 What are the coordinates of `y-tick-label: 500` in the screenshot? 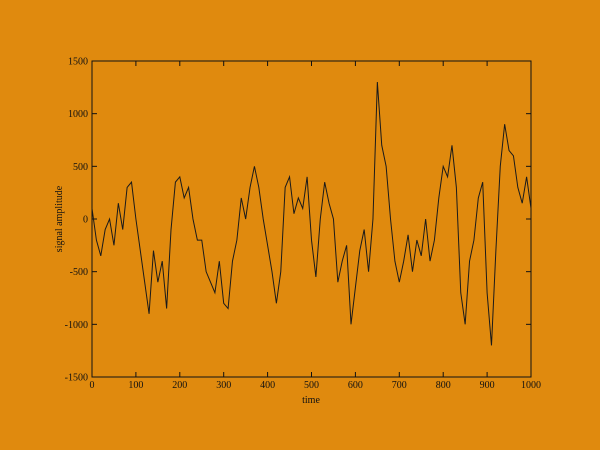 It's located at (80, 167).